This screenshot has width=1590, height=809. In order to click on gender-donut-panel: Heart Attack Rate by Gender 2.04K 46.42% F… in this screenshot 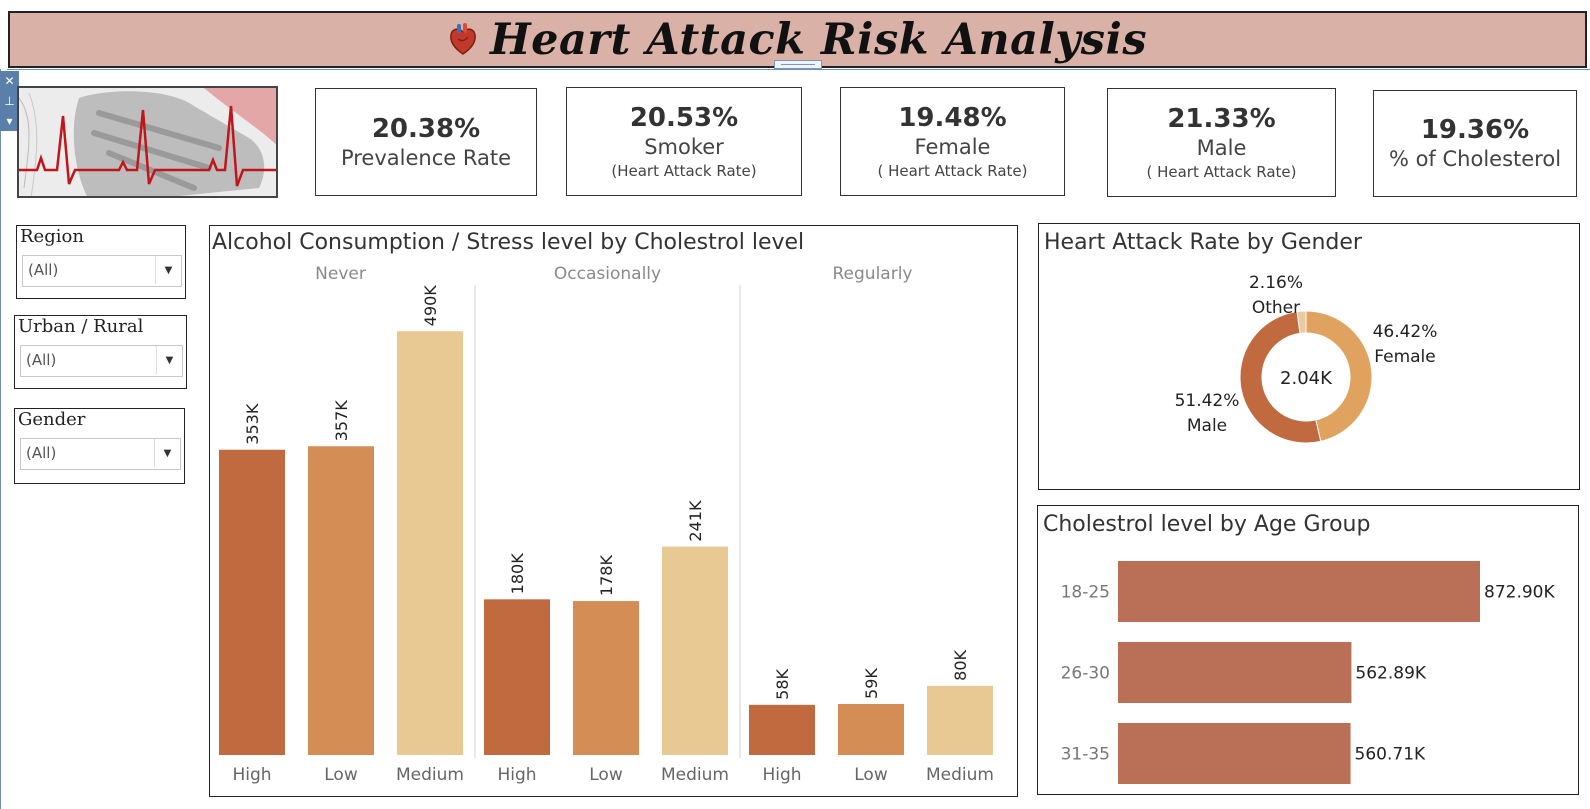, I will do `click(1309, 356)`.